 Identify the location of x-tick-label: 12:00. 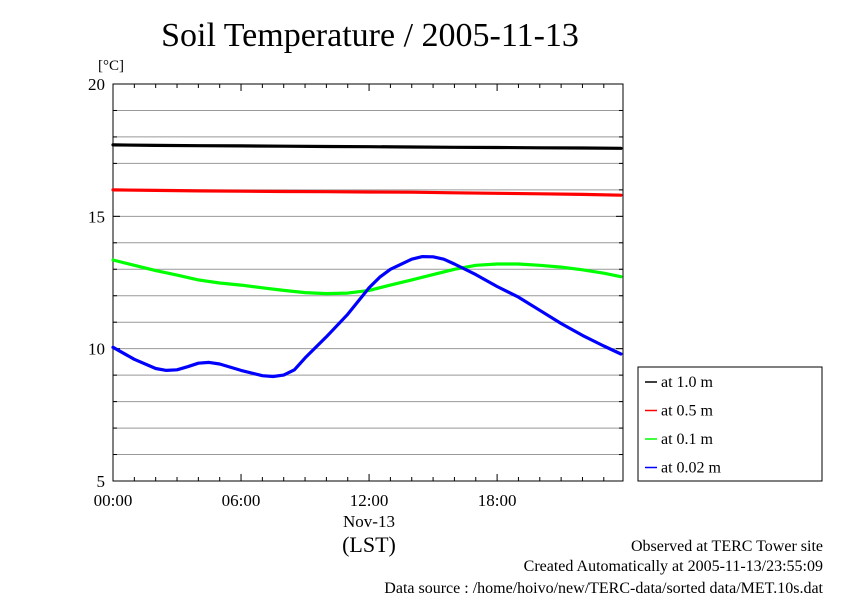
(369, 500).